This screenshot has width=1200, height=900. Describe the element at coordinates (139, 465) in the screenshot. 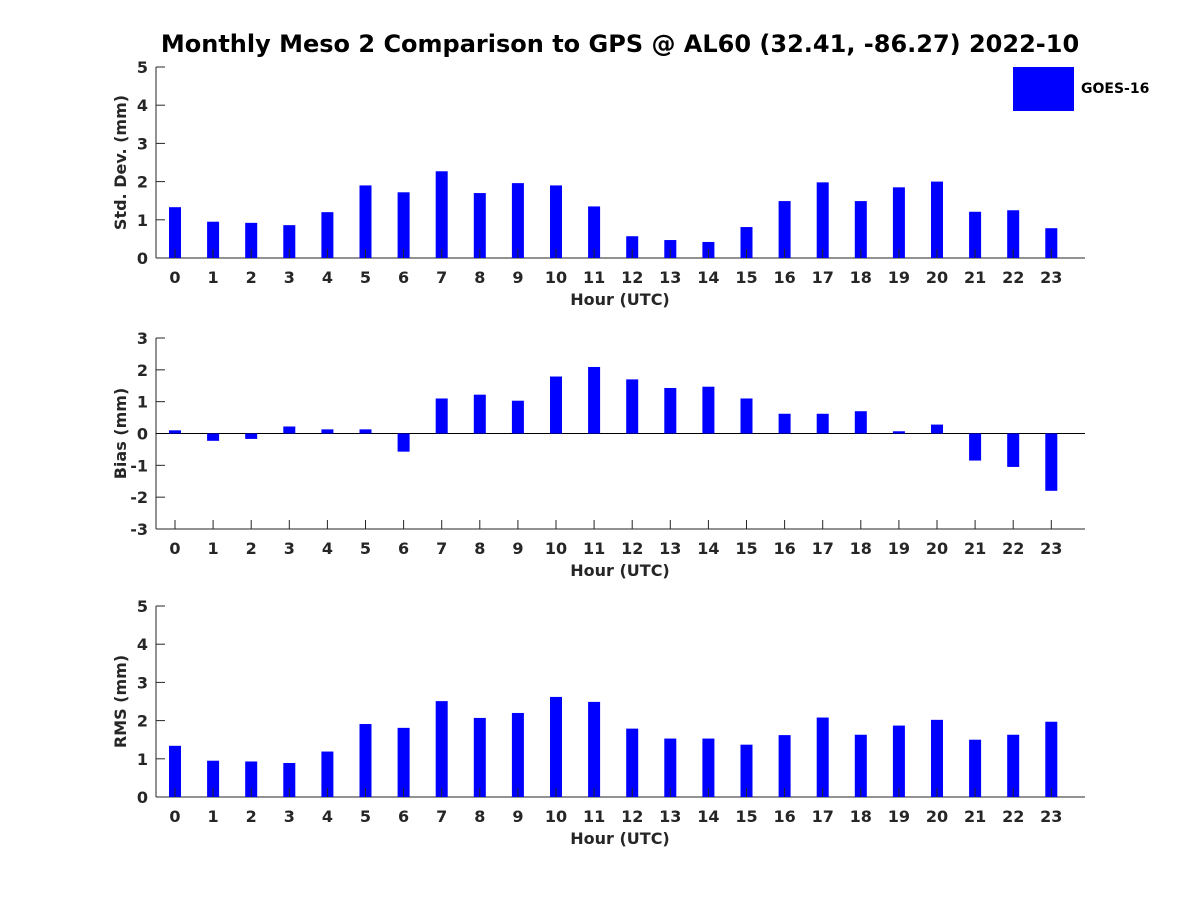

I see `y-tick-label: -1` at that location.